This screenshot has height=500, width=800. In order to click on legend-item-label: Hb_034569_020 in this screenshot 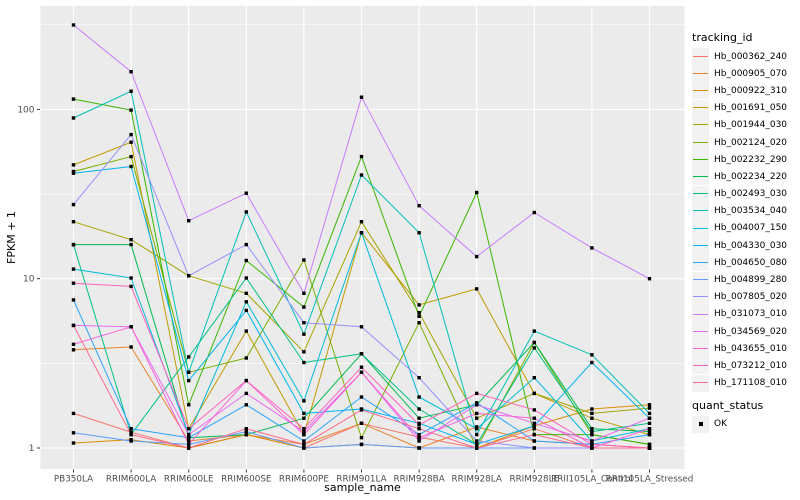, I will do `click(751, 331)`.